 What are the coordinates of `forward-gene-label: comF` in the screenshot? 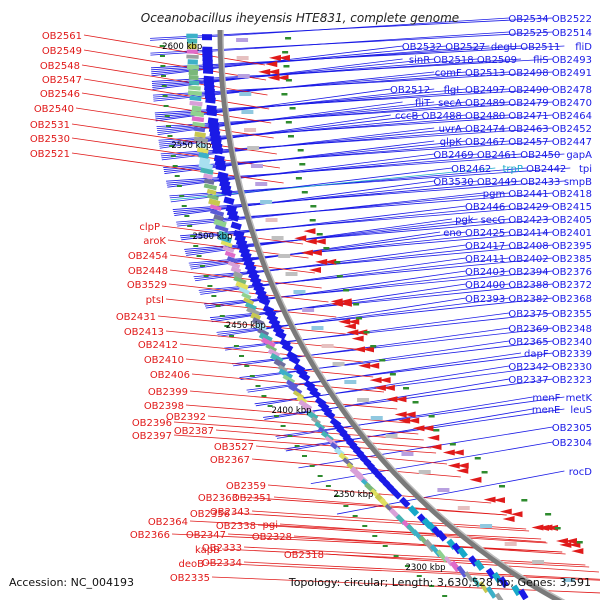 It's located at (448, 73).